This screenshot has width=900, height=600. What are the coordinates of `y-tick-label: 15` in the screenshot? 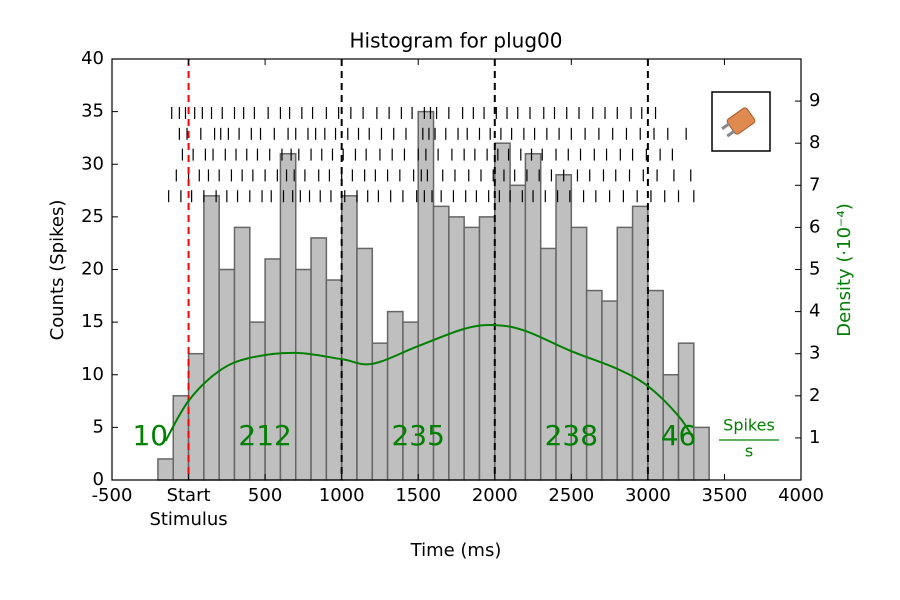 It's located at (92, 321).